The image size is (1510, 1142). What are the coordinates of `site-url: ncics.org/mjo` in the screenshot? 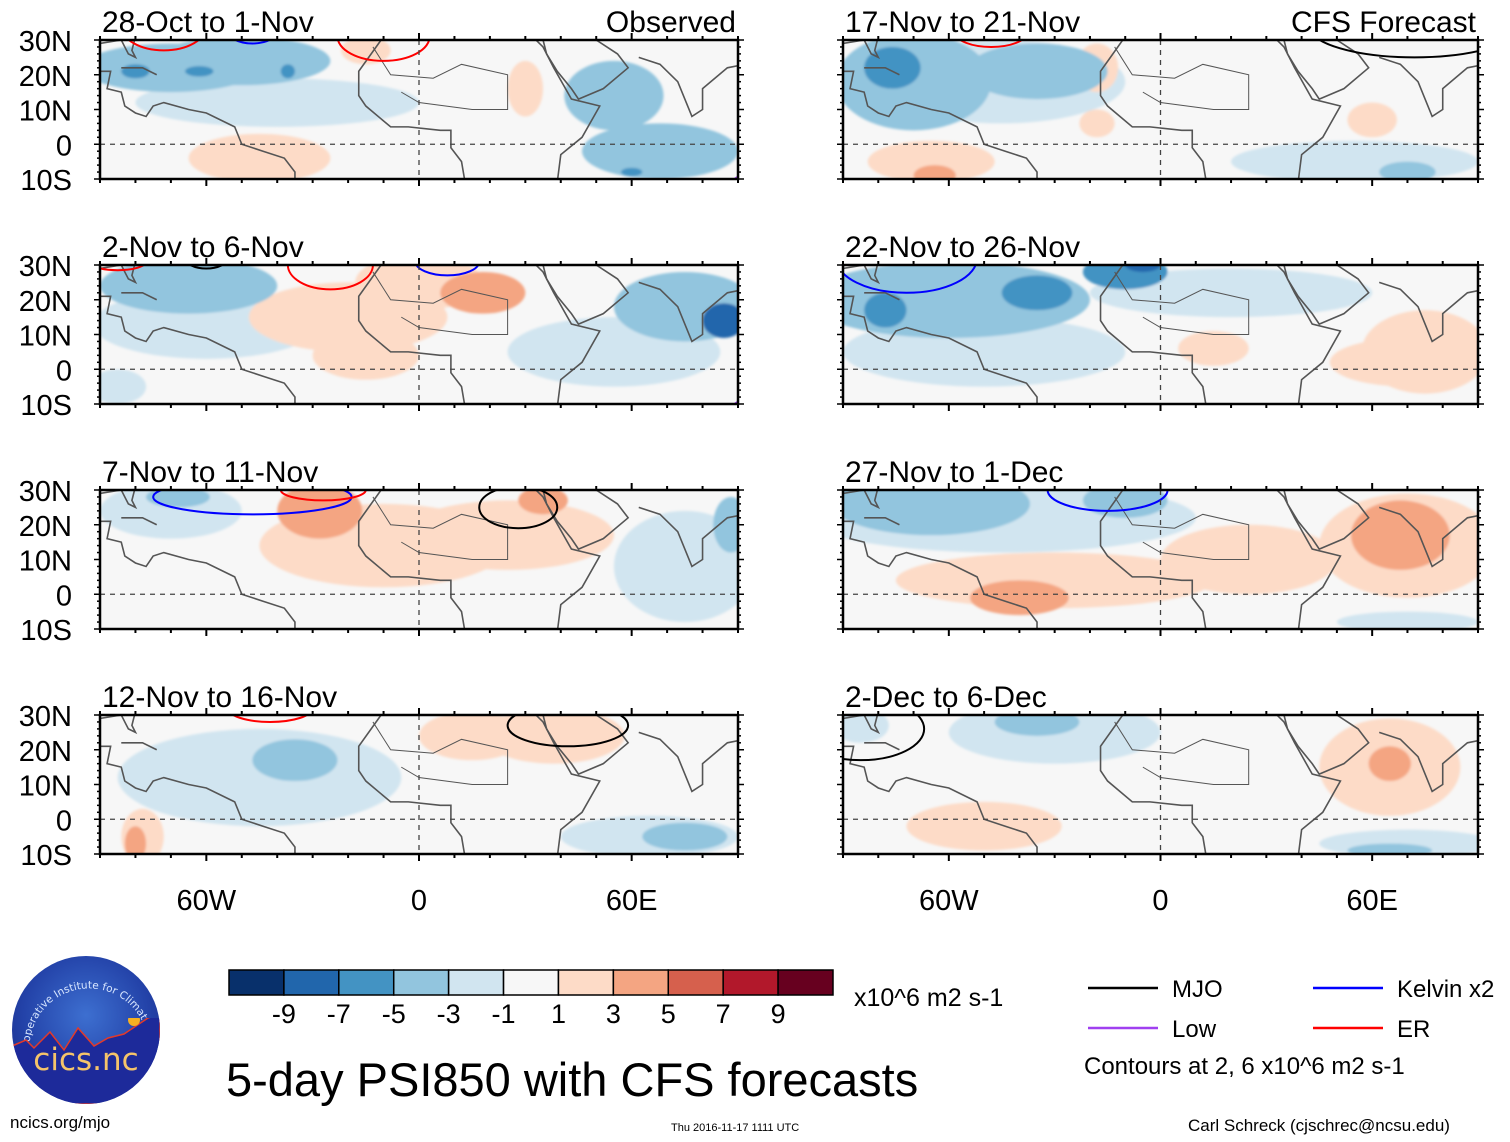 It's located at (60, 1122).